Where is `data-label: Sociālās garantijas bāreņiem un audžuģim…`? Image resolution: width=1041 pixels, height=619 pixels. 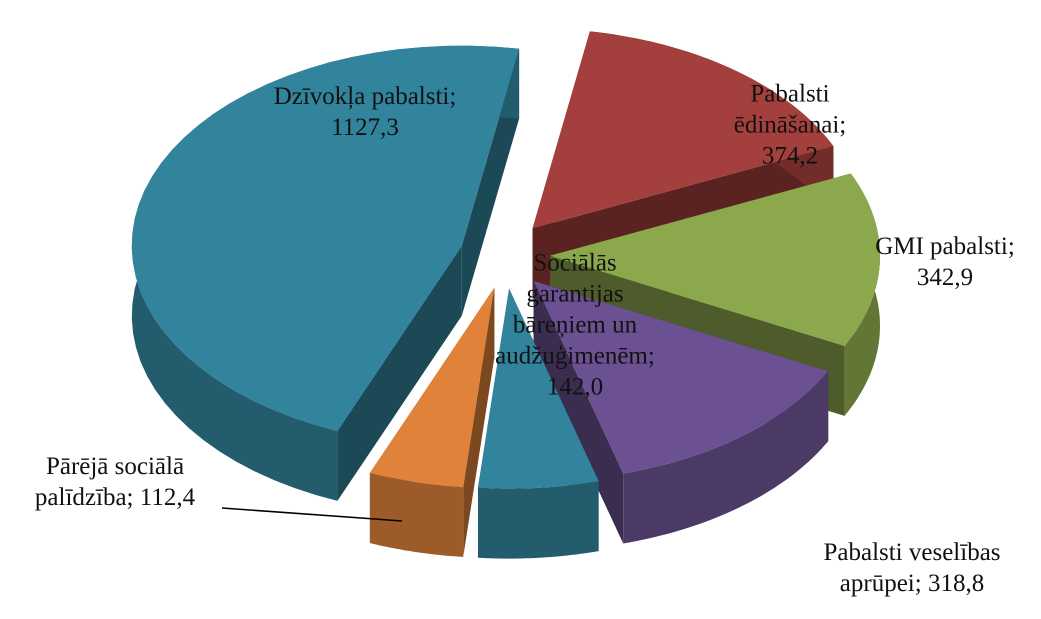
data-label: Sociālās garantijas bāreņiem un audžuģim… is located at coordinates (575, 325).